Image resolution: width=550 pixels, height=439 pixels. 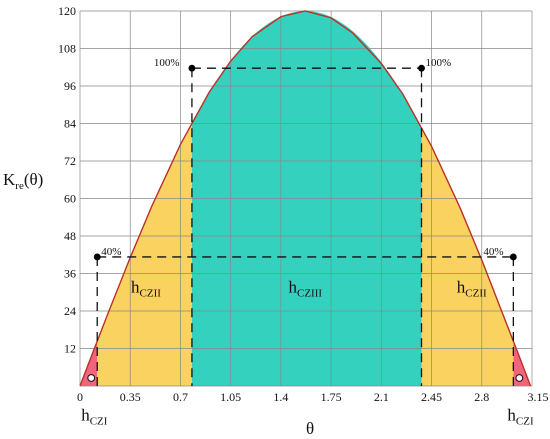 What do you see at coordinates (67, 11) in the screenshot?
I see `y-tick-label: 120` at bounding box center [67, 11].